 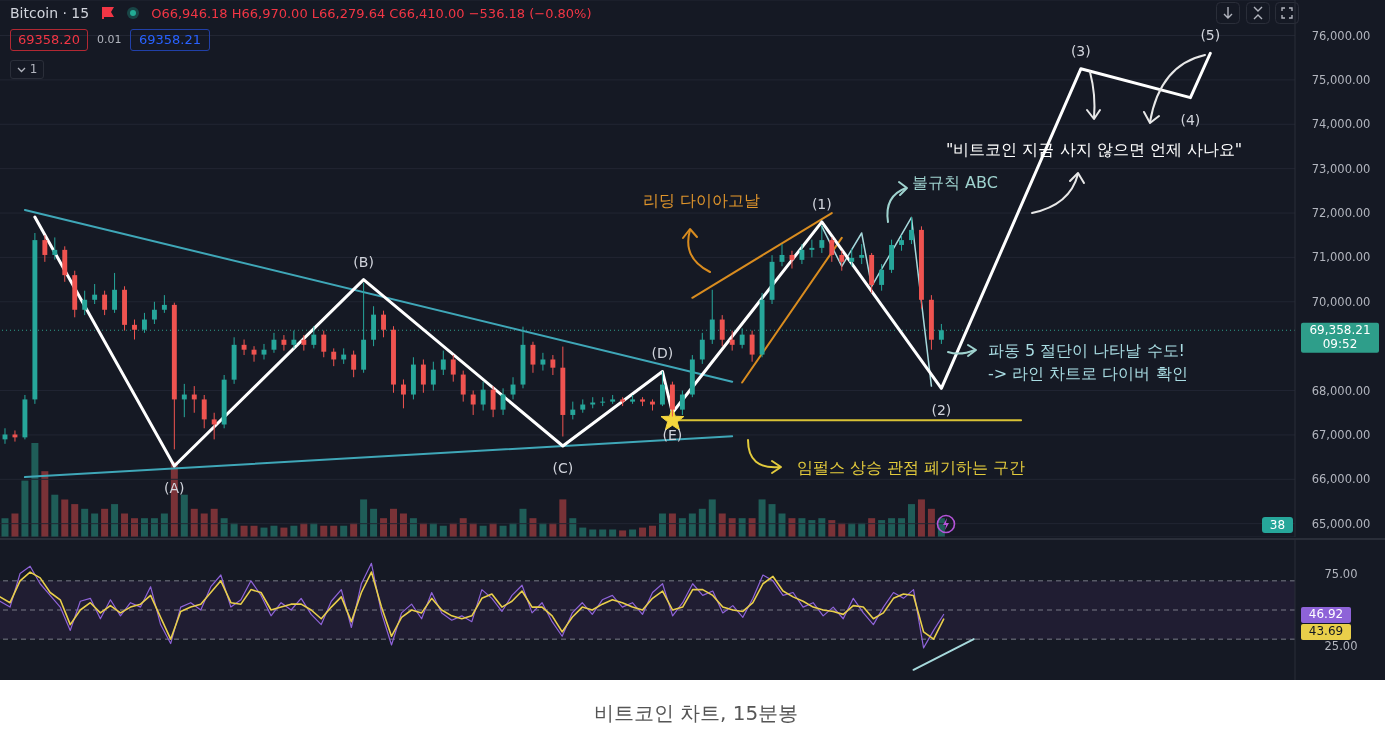 I want to click on annotation: 38, so click(x=1277, y=525).